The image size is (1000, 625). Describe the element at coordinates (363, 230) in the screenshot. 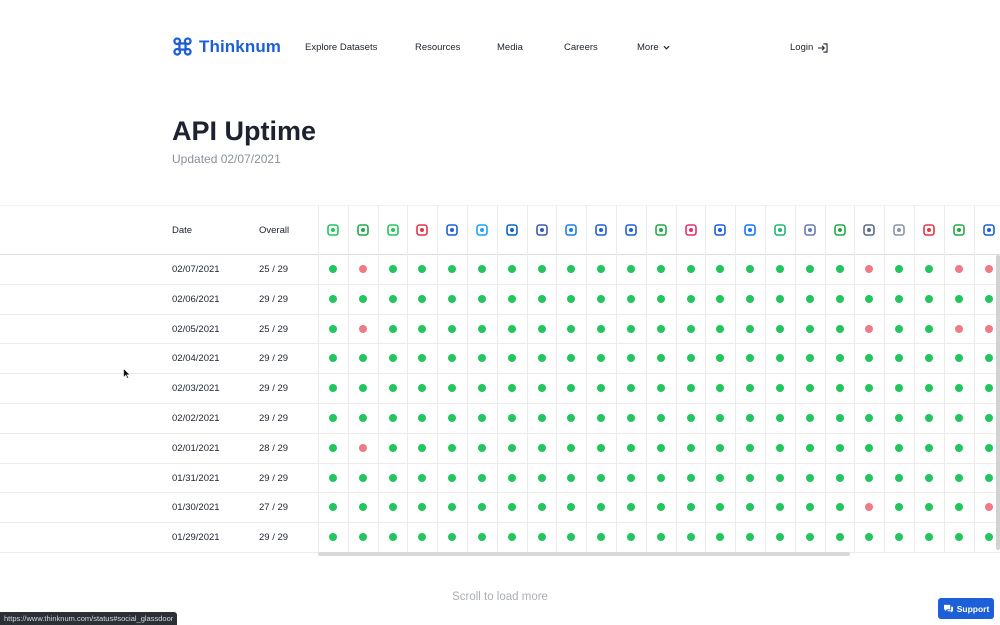

I see `glassdoor-icon` at that location.